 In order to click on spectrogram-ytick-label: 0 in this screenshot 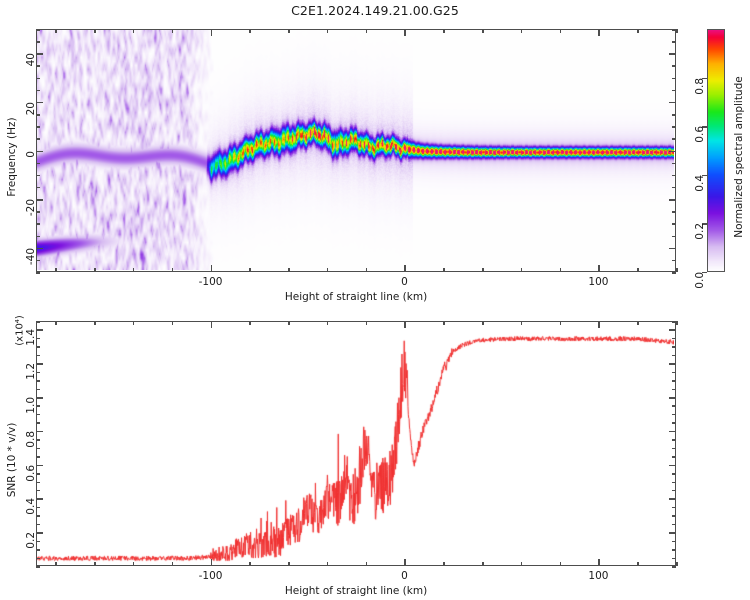, I will do `click(31, 154)`.